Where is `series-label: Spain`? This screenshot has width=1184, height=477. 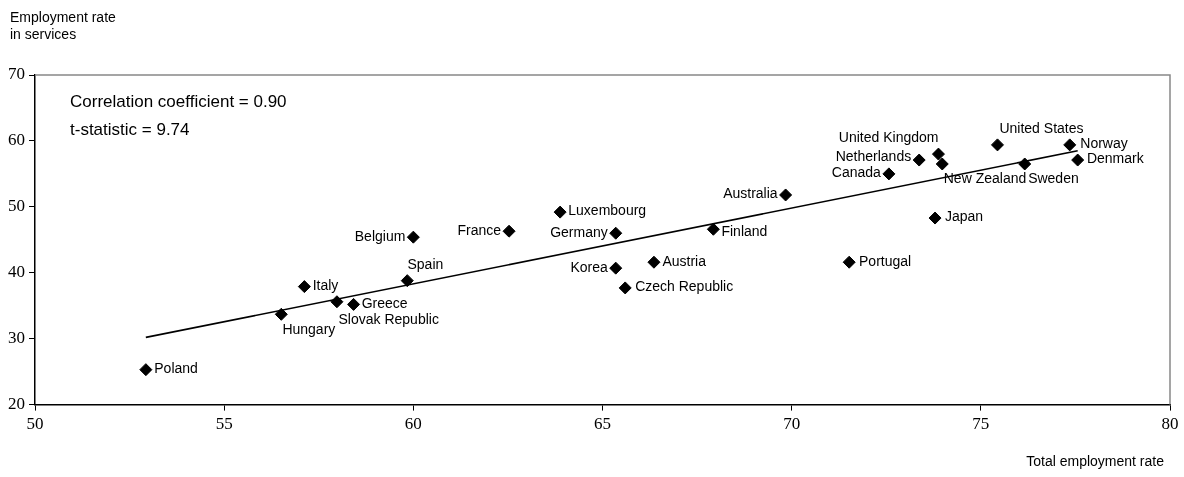 series-label: Spain is located at coordinates (425, 264).